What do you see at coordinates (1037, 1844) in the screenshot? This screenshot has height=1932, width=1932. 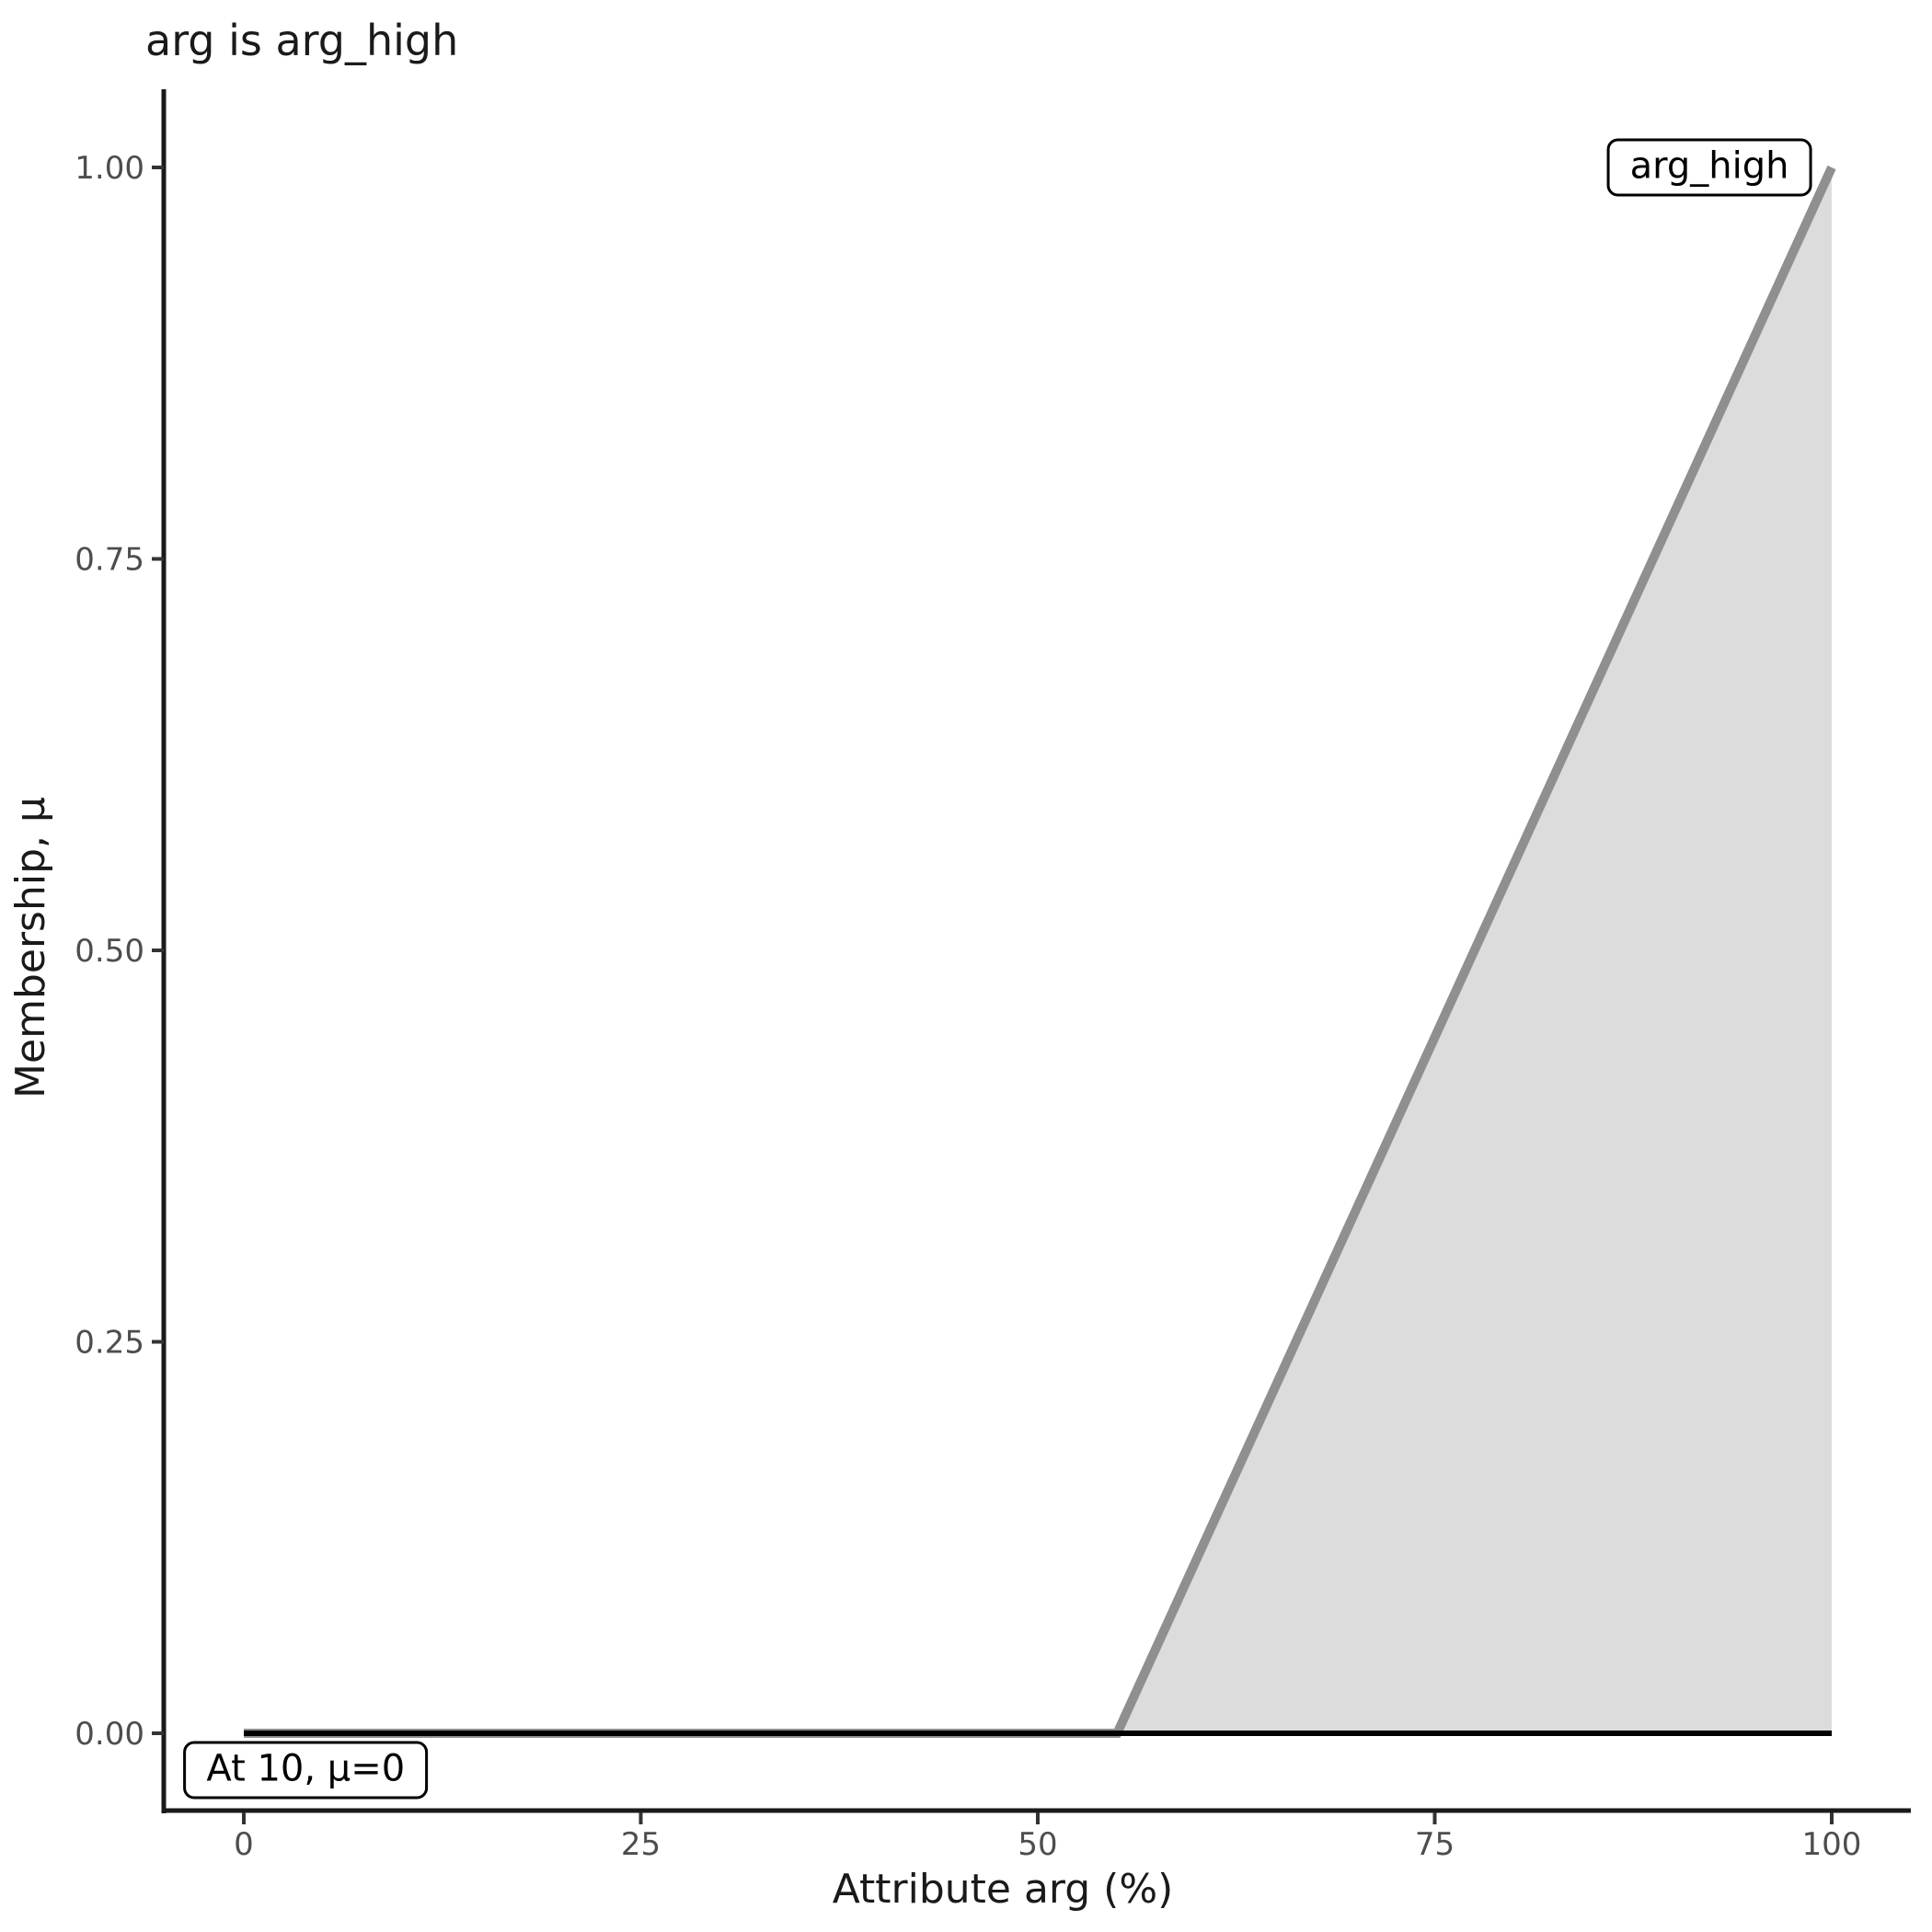 I see `x-tick-label: 50` at bounding box center [1037, 1844].